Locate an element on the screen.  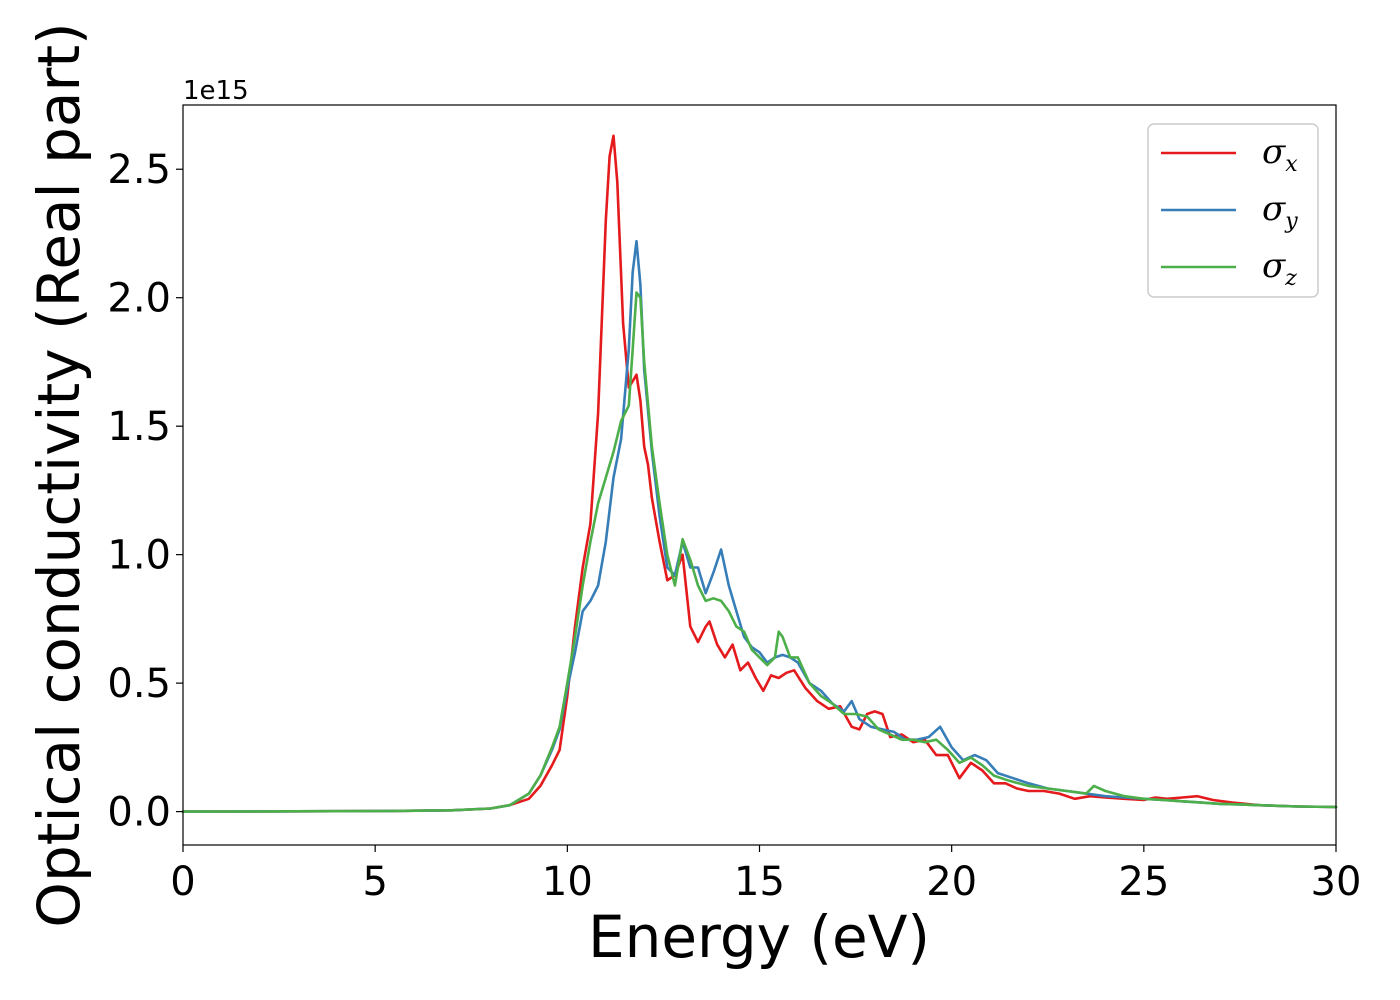
y-tick-label: 1.0 is located at coordinates (139, 556).